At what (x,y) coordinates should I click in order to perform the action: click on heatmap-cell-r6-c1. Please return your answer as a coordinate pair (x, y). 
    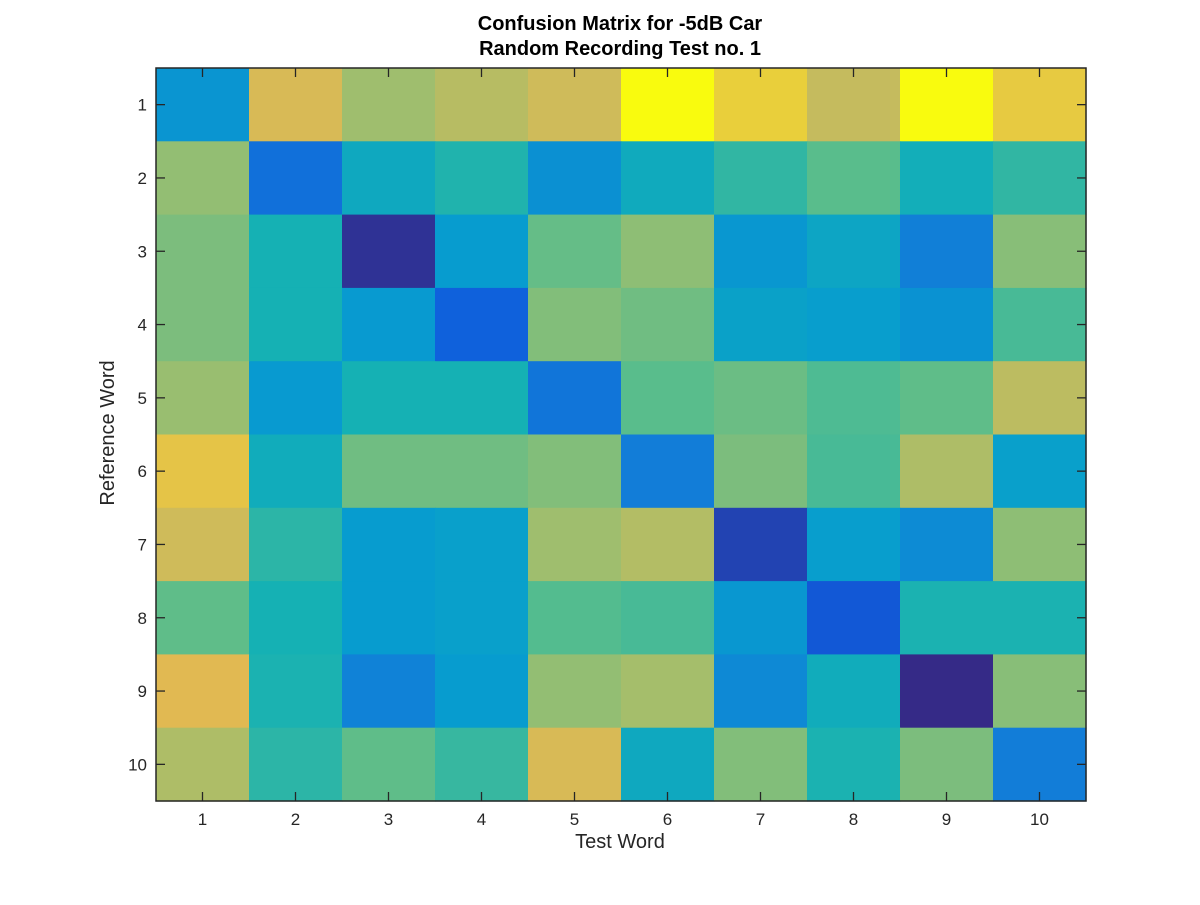
    Looking at the image, I should click on (203, 471).